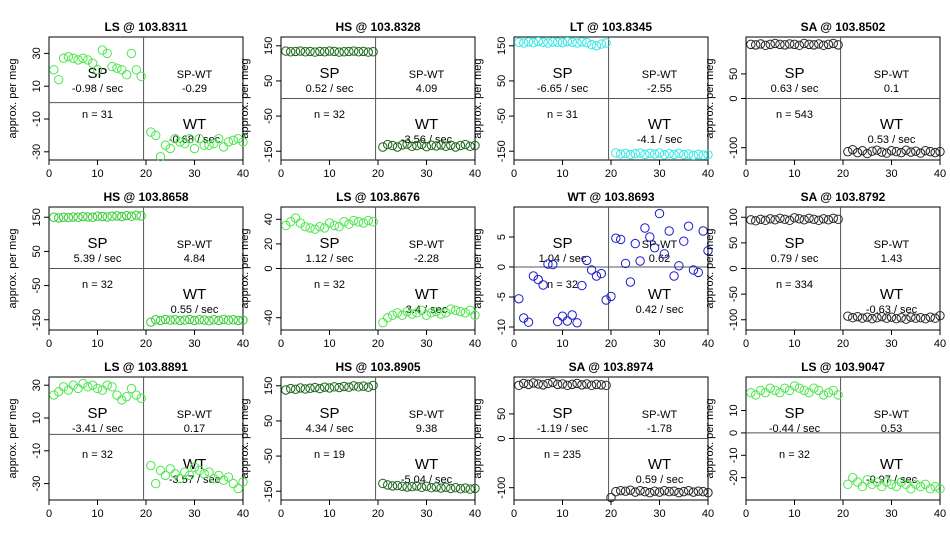 The height and width of the screenshot is (555, 950). I want to click on quadrant-wt-rate: 0.55 / sec, so click(195, 310).